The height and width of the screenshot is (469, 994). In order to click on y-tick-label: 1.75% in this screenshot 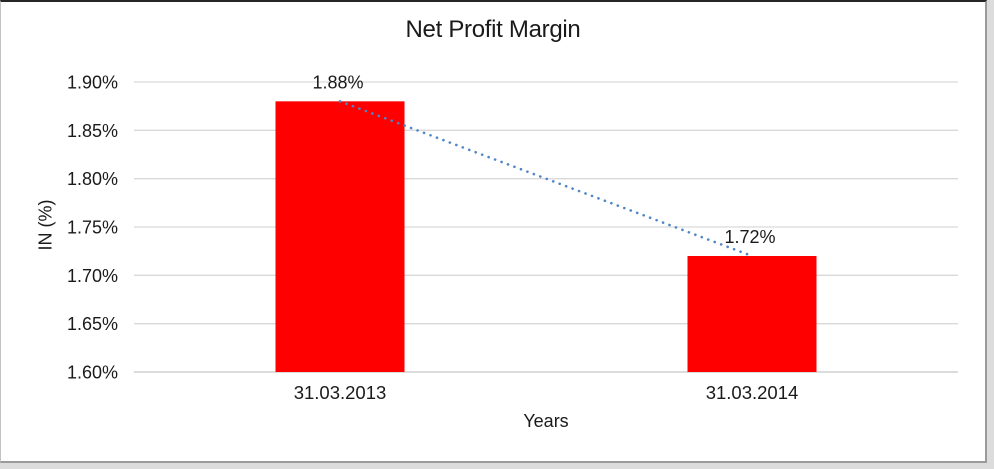, I will do `click(92, 228)`.